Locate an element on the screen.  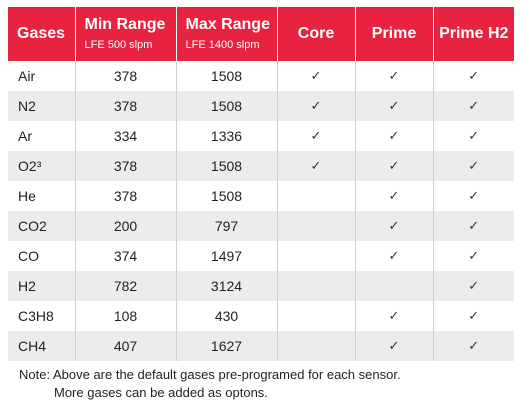
gas-cell: O2³ is located at coordinates (42, 166).